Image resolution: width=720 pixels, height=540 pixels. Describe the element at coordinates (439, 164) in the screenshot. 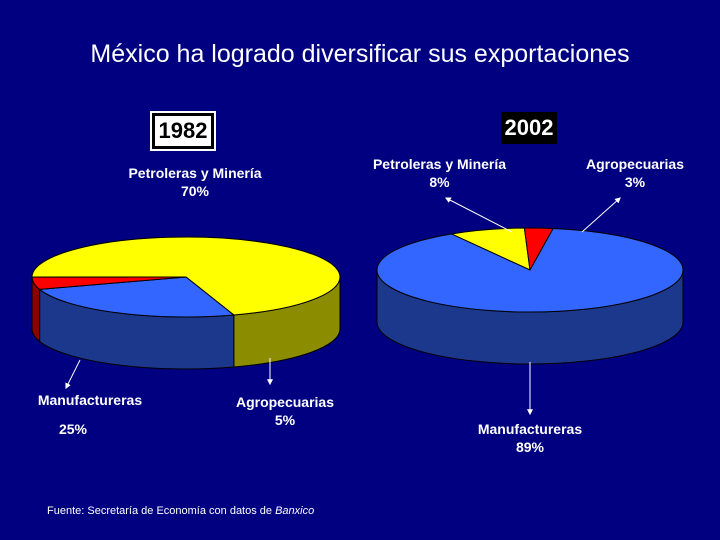

I see `label-2002-petroleras-name: Petroleras y Minería` at that location.